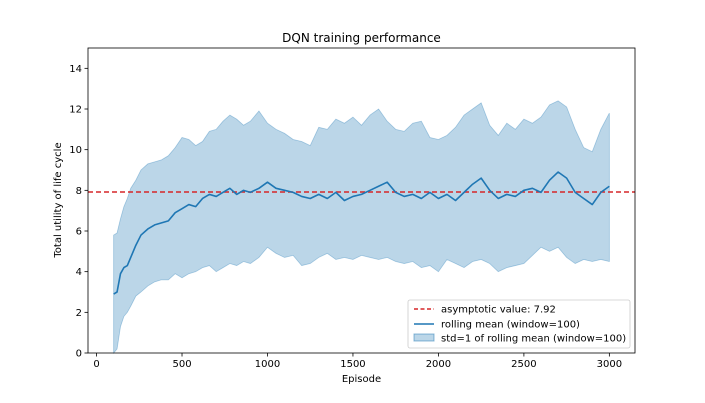  What do you see at coordinates (58, 200) in the screenshot?
I see `y-axis-label: Total utility of life cycle` at bounding box center [58, 200].